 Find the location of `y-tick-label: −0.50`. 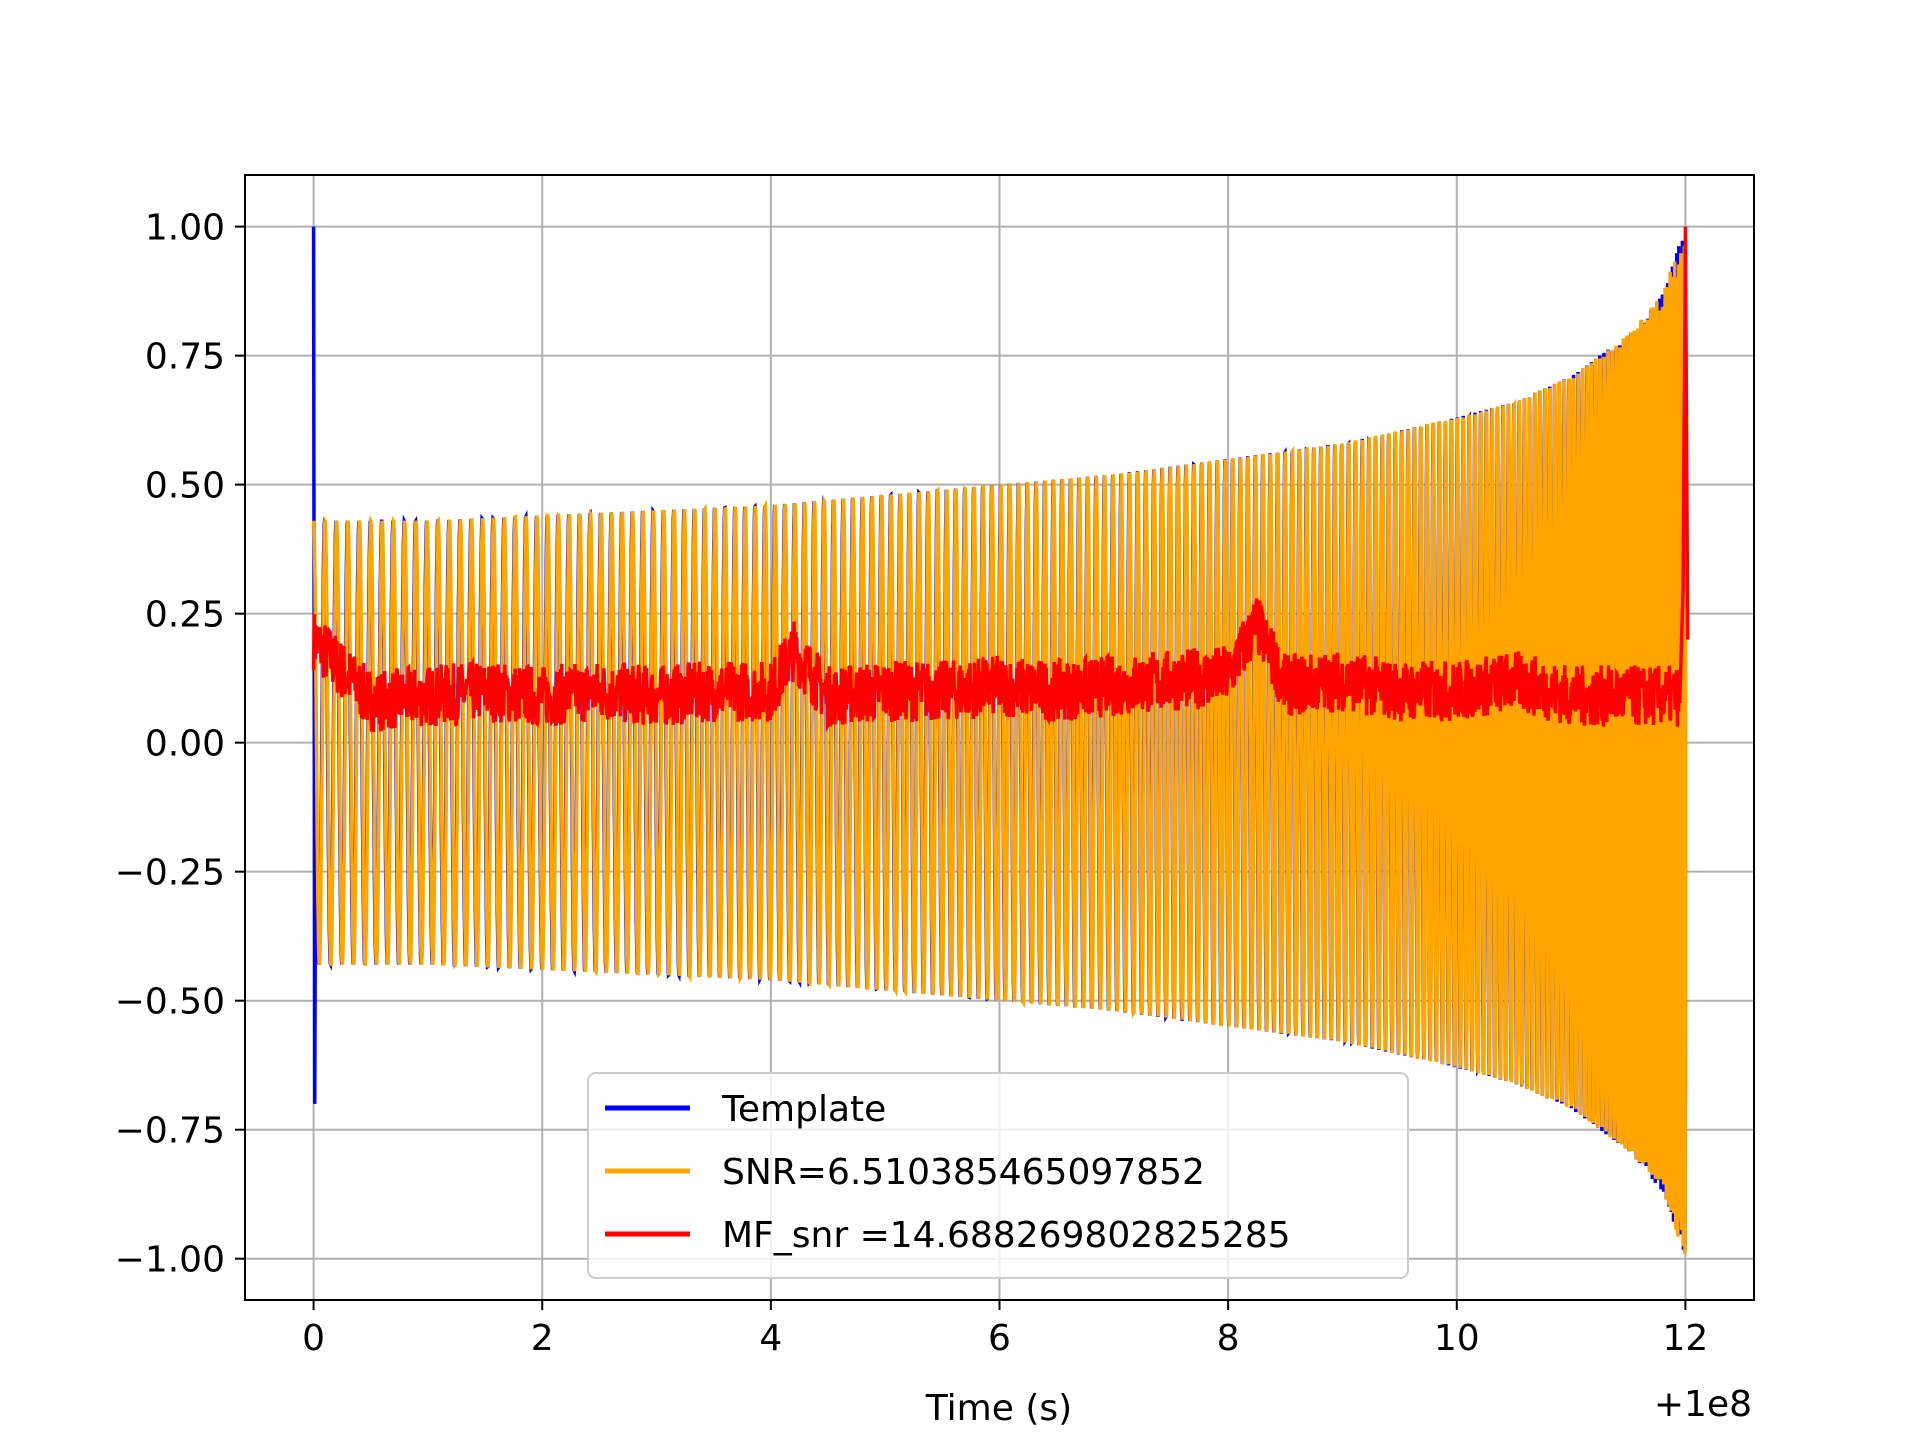

y-tick-label: −0.50 is located at coordinates (170, 1002).